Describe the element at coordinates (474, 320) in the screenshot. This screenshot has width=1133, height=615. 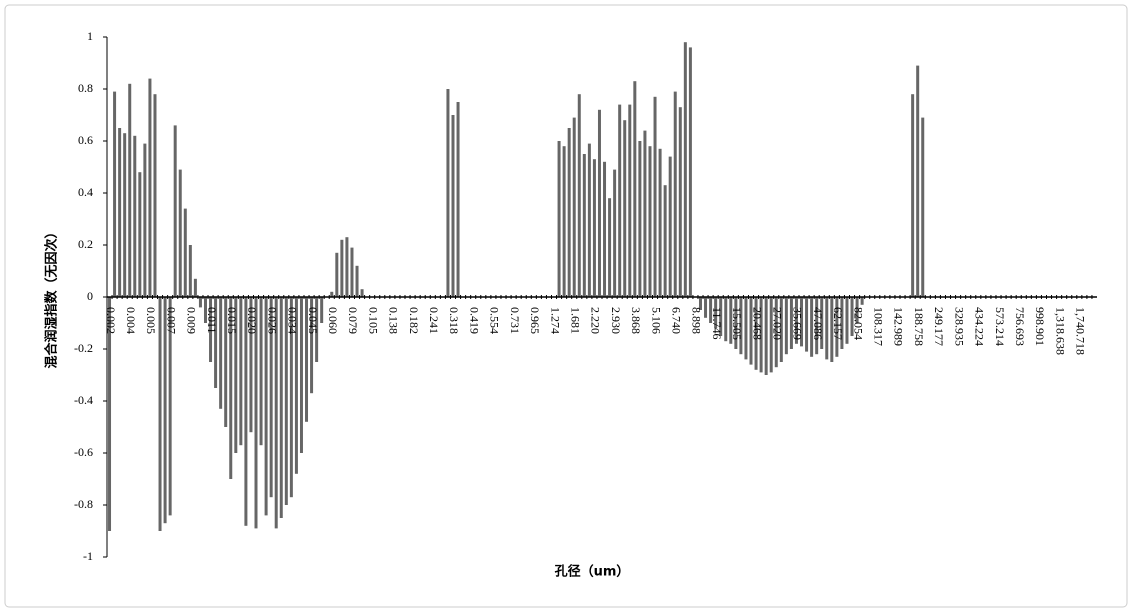
I see `x-tick-label: 0.419` at that location.